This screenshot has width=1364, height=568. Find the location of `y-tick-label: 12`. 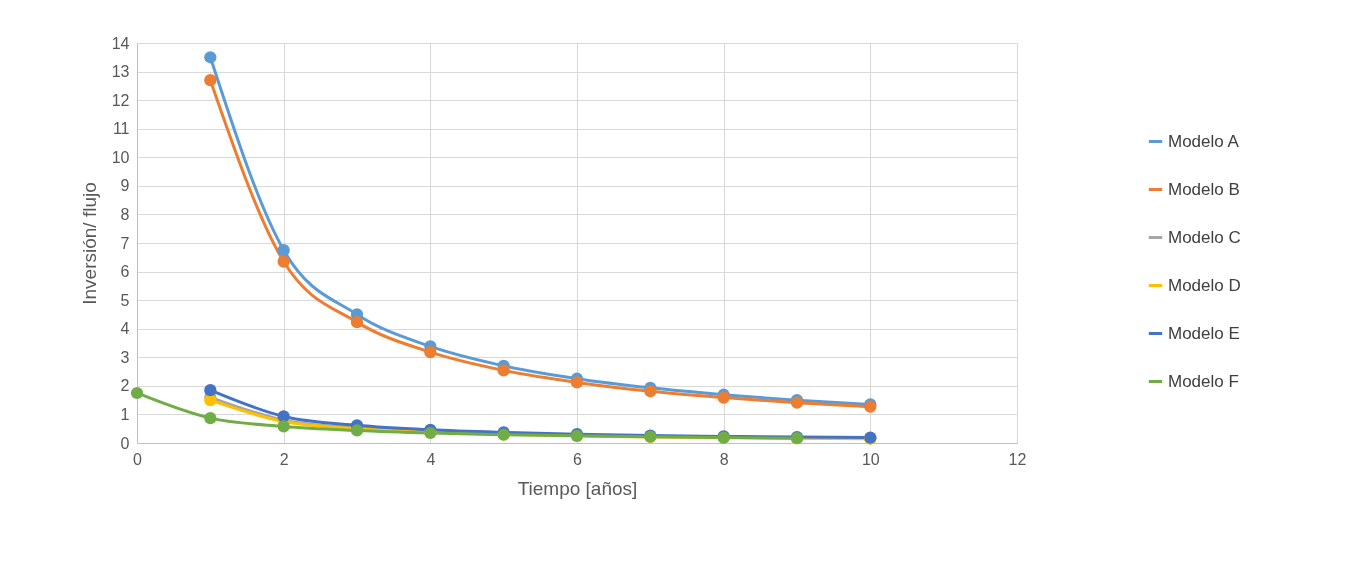

y-tick-label: 12 is located at coordinates (120, 100).